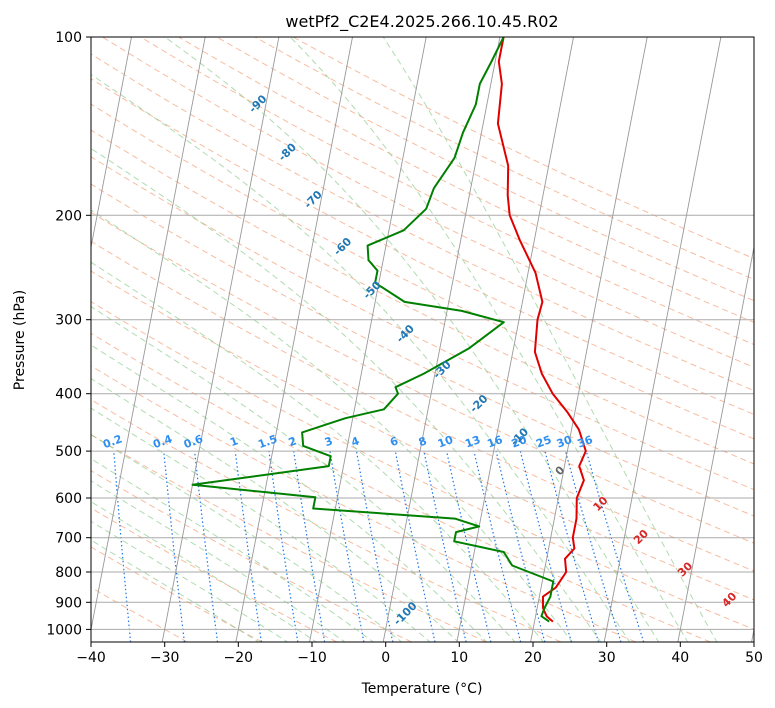 This screenshot has height=708, width=775. Describe the element at coordinates (91, 658) in the screenshot. I see `x-tick-label: −40` at that location.